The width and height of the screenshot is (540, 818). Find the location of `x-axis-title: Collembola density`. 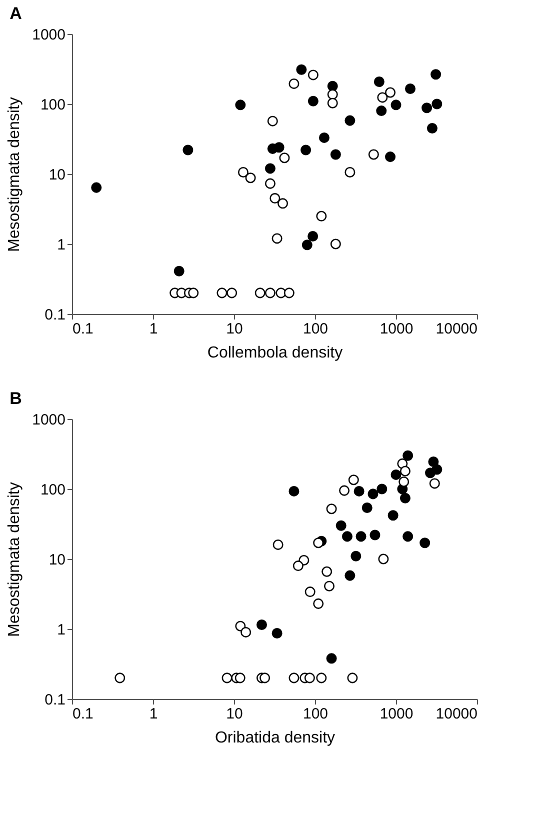

x-axis-title: Collembola density is located at coordinates (275, 353).